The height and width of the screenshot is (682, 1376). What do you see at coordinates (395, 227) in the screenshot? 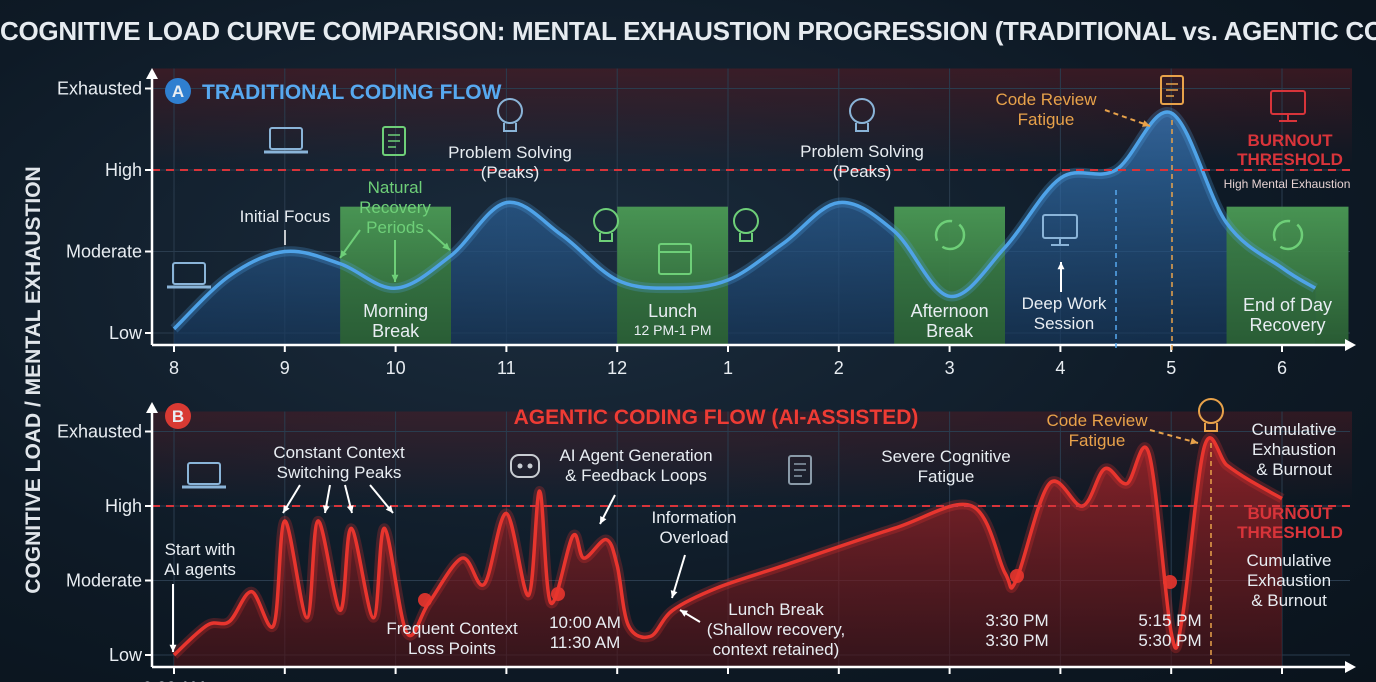
I see `annotation-natural-recovery-line: Periods` at bounding box center [395, 227].